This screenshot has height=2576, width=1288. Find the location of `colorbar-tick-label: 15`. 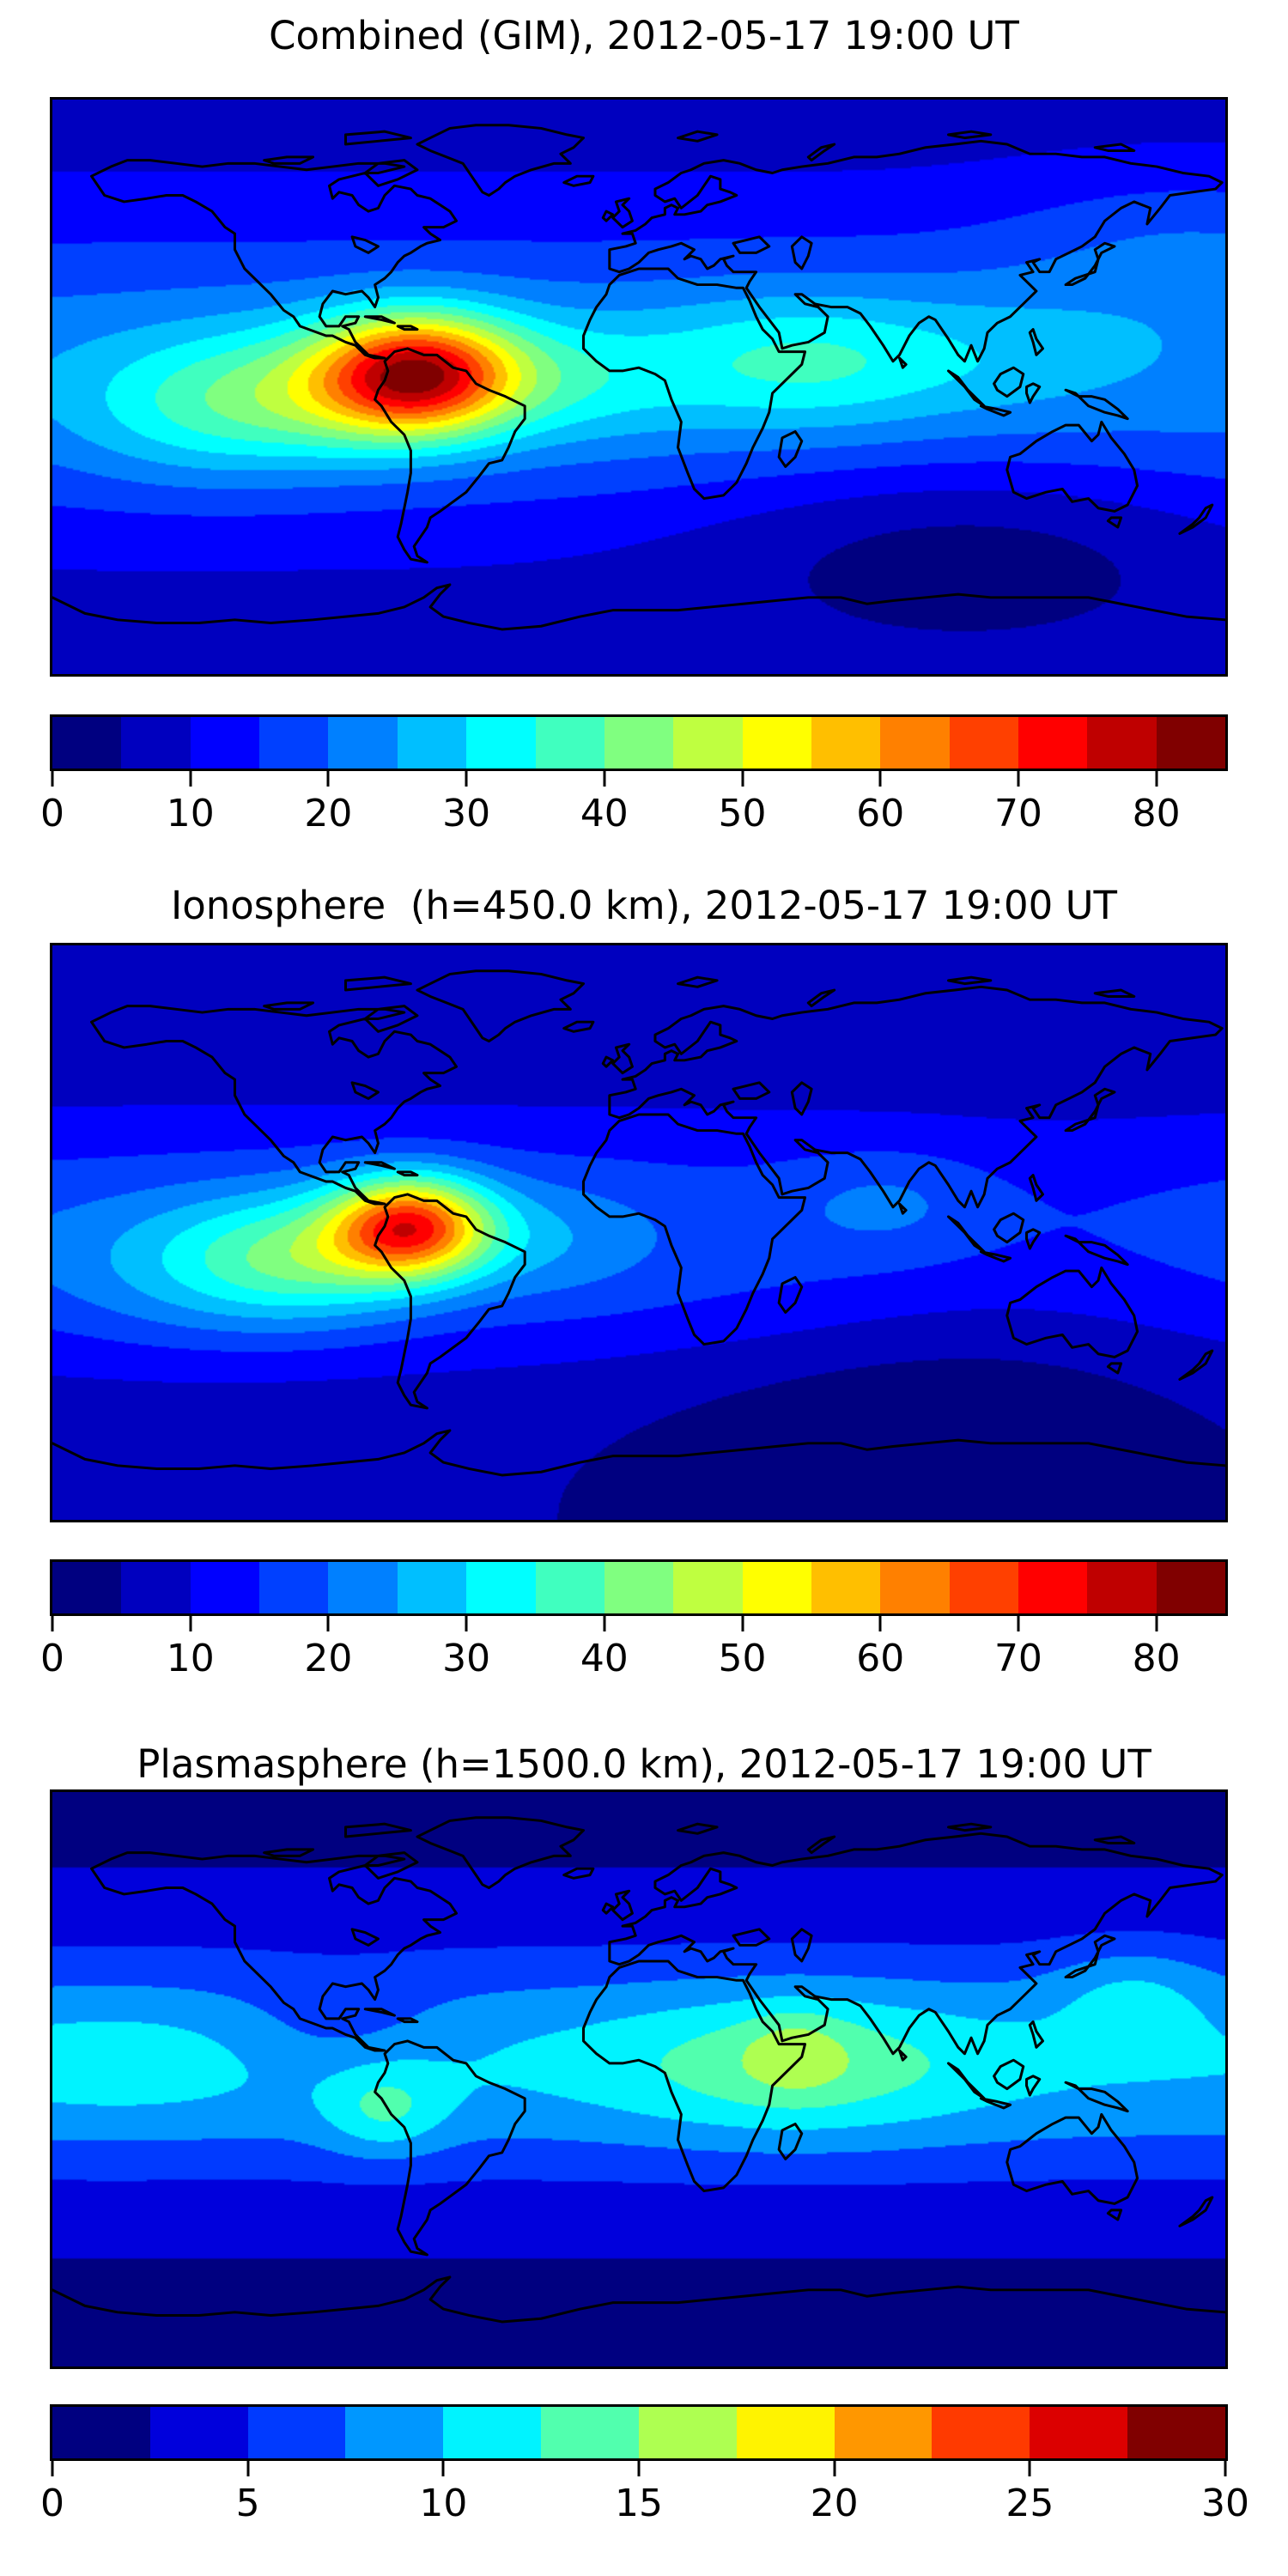

colorbar-tick-label: 15 is located at coordinates (639, 2503).